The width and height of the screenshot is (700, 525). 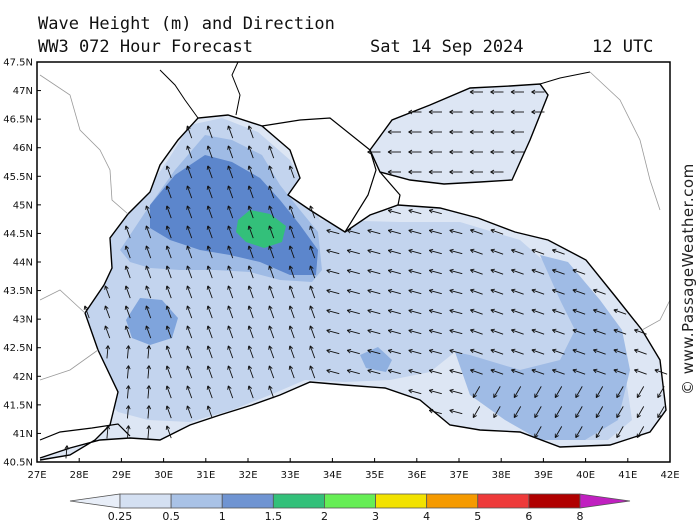 I want to click on chart-title: Wave Height (m) and Direction, so click(x=186, y=24).